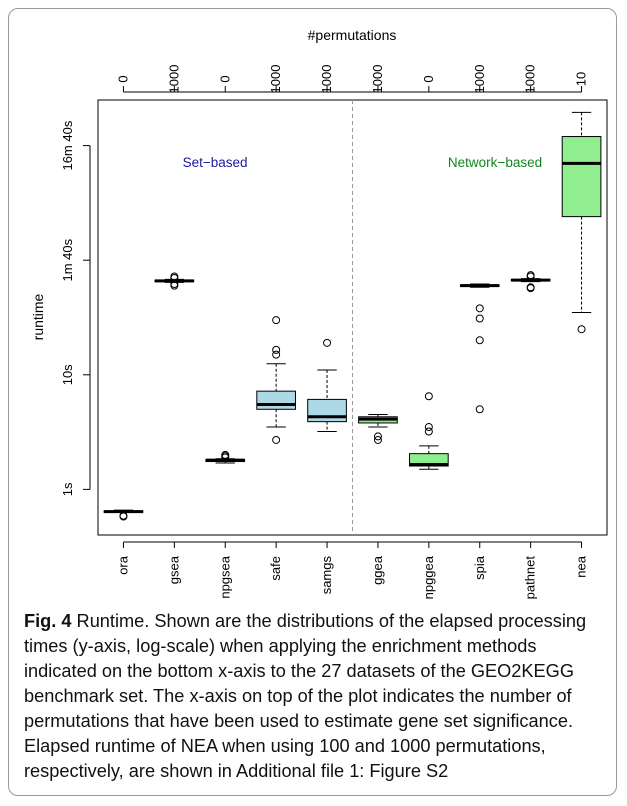  I want to click on y-axis-label: runtime, so click(38, 316).